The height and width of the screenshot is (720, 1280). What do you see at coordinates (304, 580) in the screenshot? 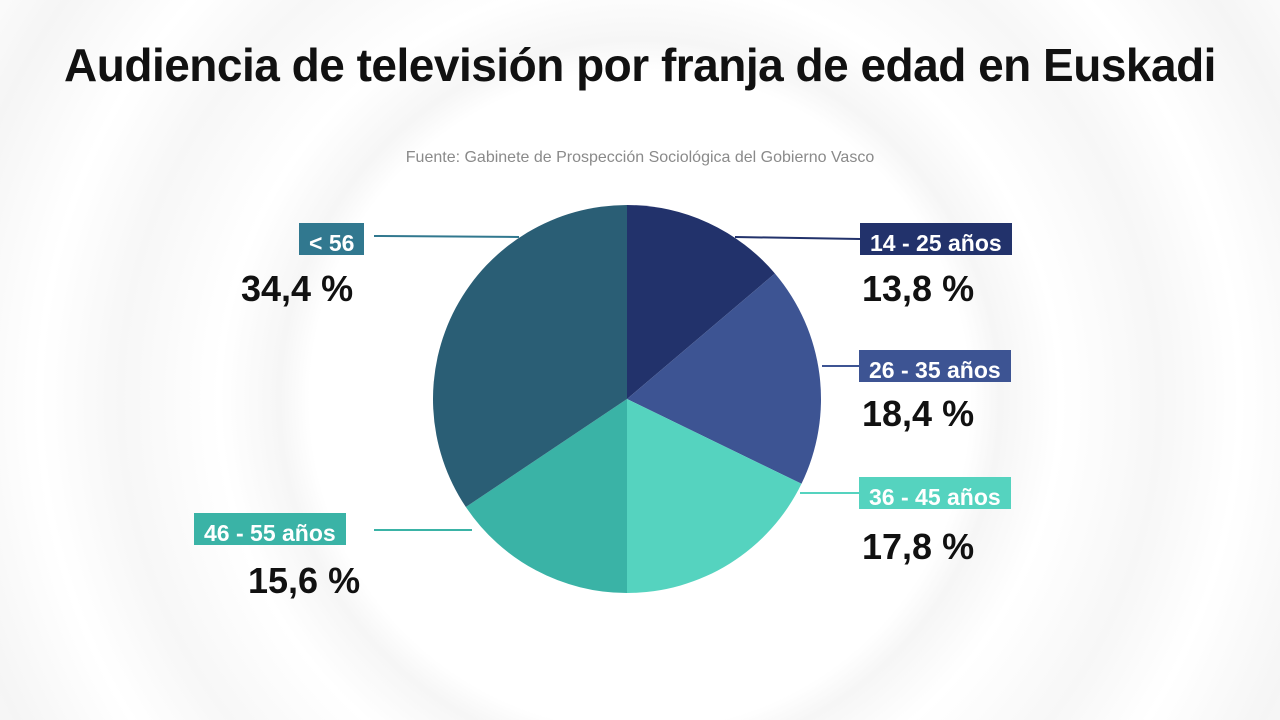
I see `value-46-55: 15,6 %` at bounding box center [304, 580].